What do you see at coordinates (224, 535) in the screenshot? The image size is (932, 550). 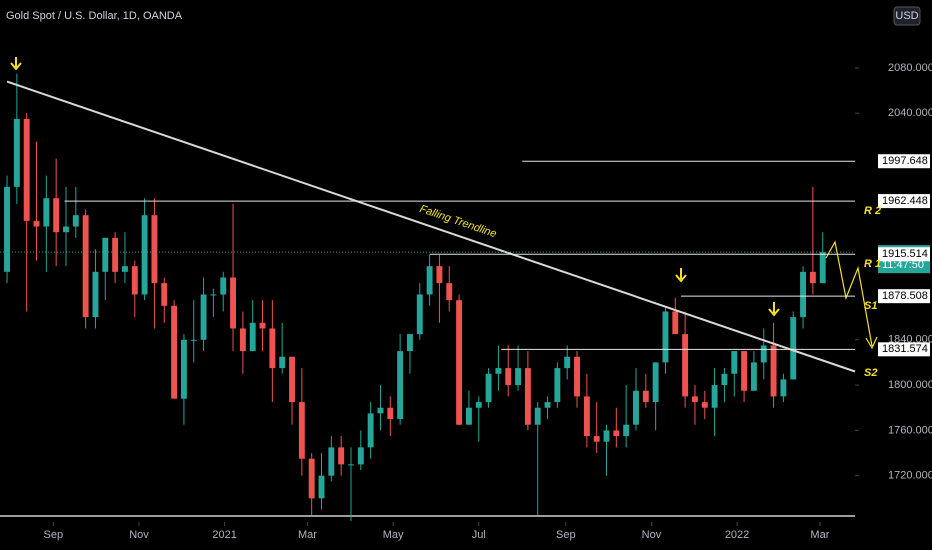 I see `x-tick-label: 2021` at bounding box center [224, 535].